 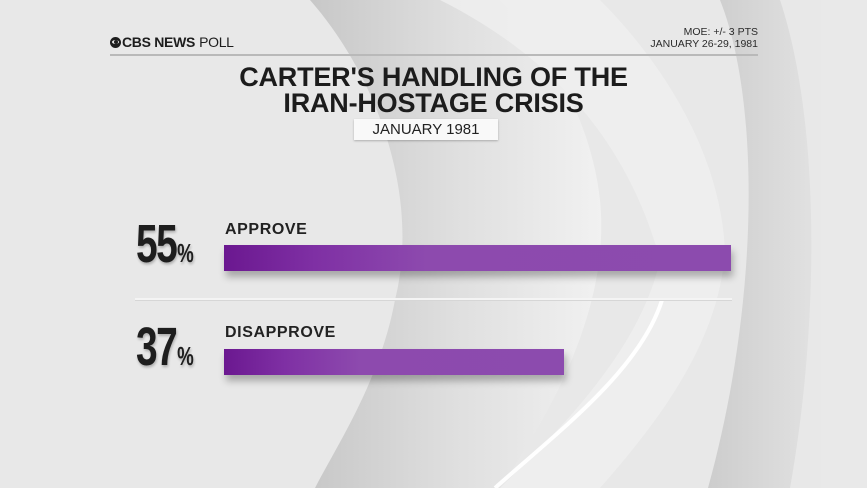 What do you see at coordinates (159, 42) in the screenshot?
I see `logo-brand: CBS NEWS` at bounding box center [159, 42].